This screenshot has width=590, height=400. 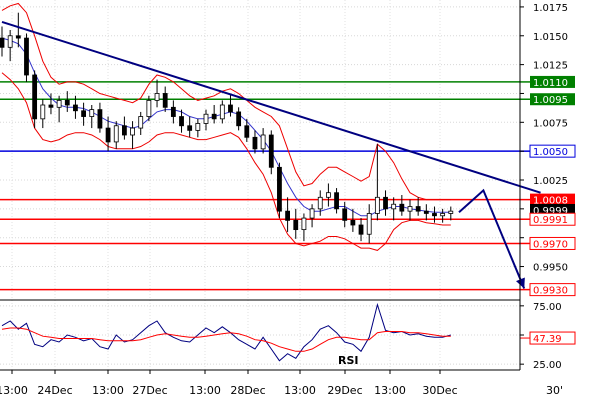 What do you see at coordinates (550, 37) in the screenshot?
I see `price-tick-label: 1.0150` at bounding box center [550, 37].